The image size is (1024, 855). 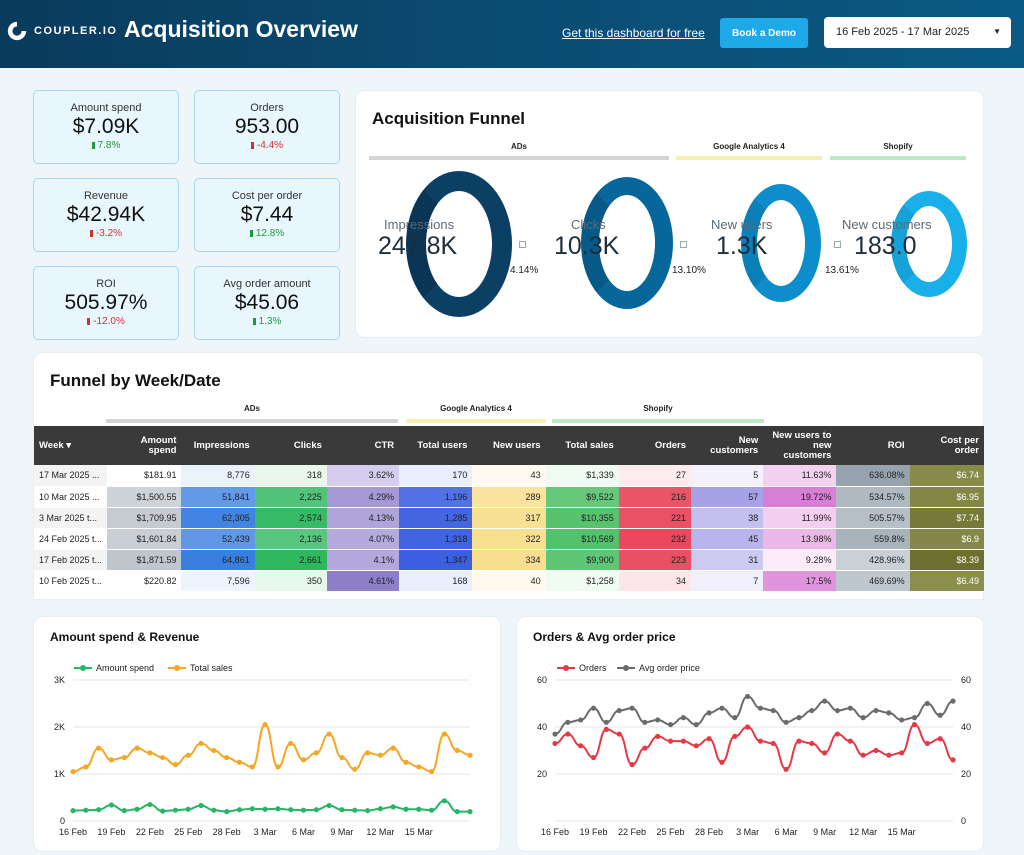 What do you see at coordinates (669, 668) in the screenshot?
I see `legend-label: Avg order price` at bounding box center [669, 668].